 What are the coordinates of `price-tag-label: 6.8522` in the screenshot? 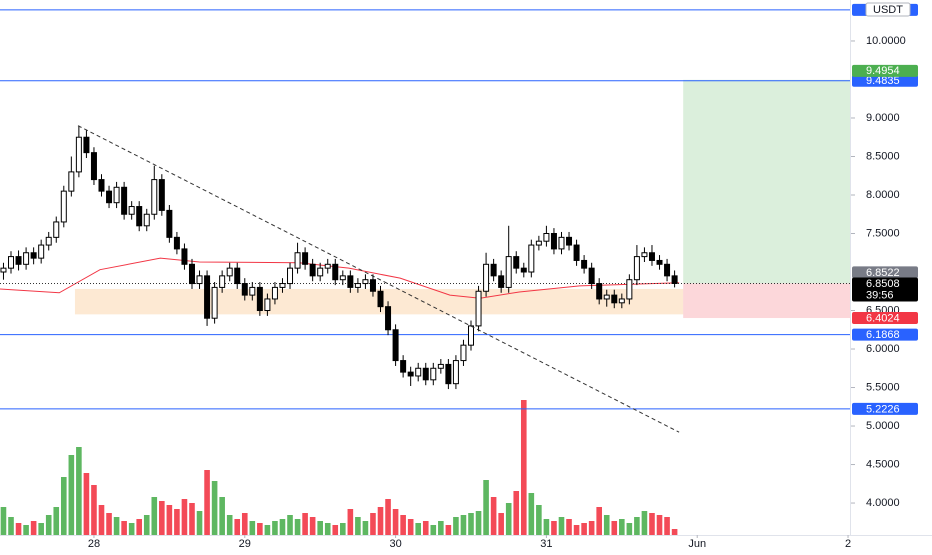 It's located at (883, 273).